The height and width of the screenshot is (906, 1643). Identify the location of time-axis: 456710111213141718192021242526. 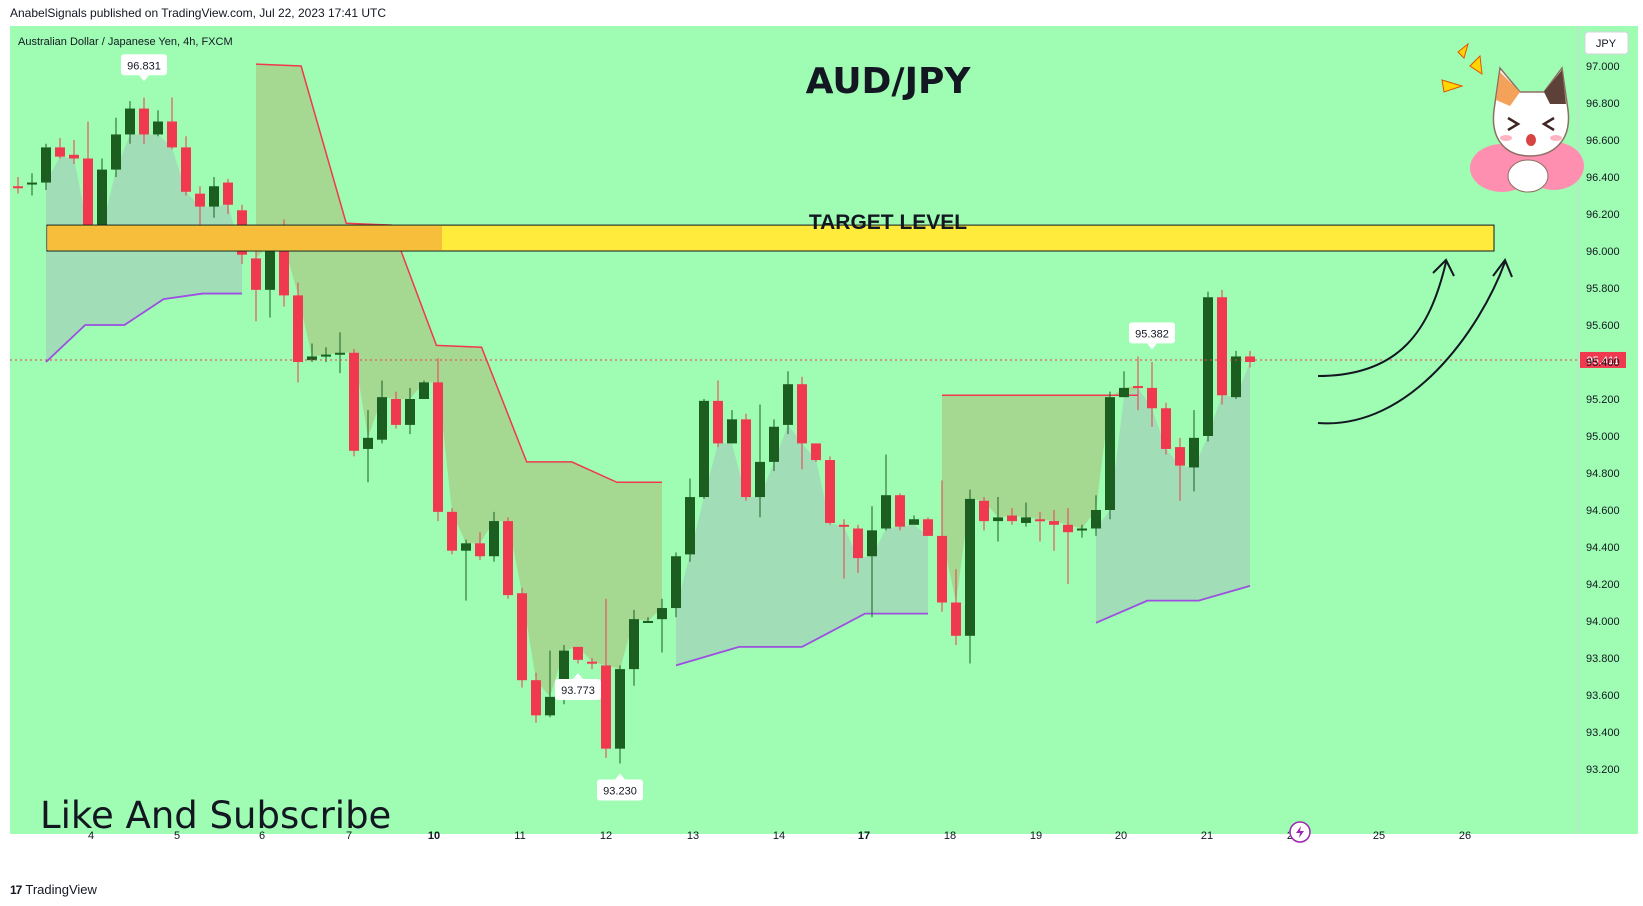
(779, 836).